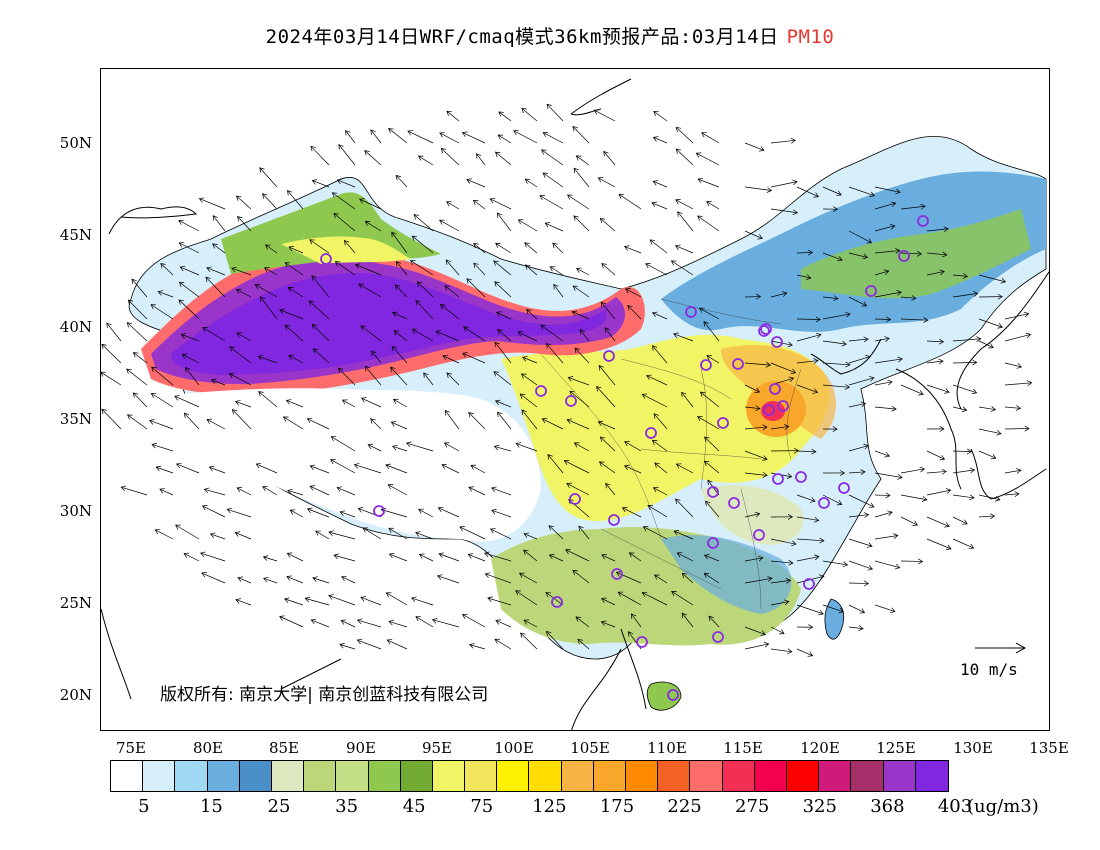 This screenshot has height=850, width=1100. Describe the element at coordinates (361, 748) in the screenshot. I see `lon-label-90e: 90E` at that location.